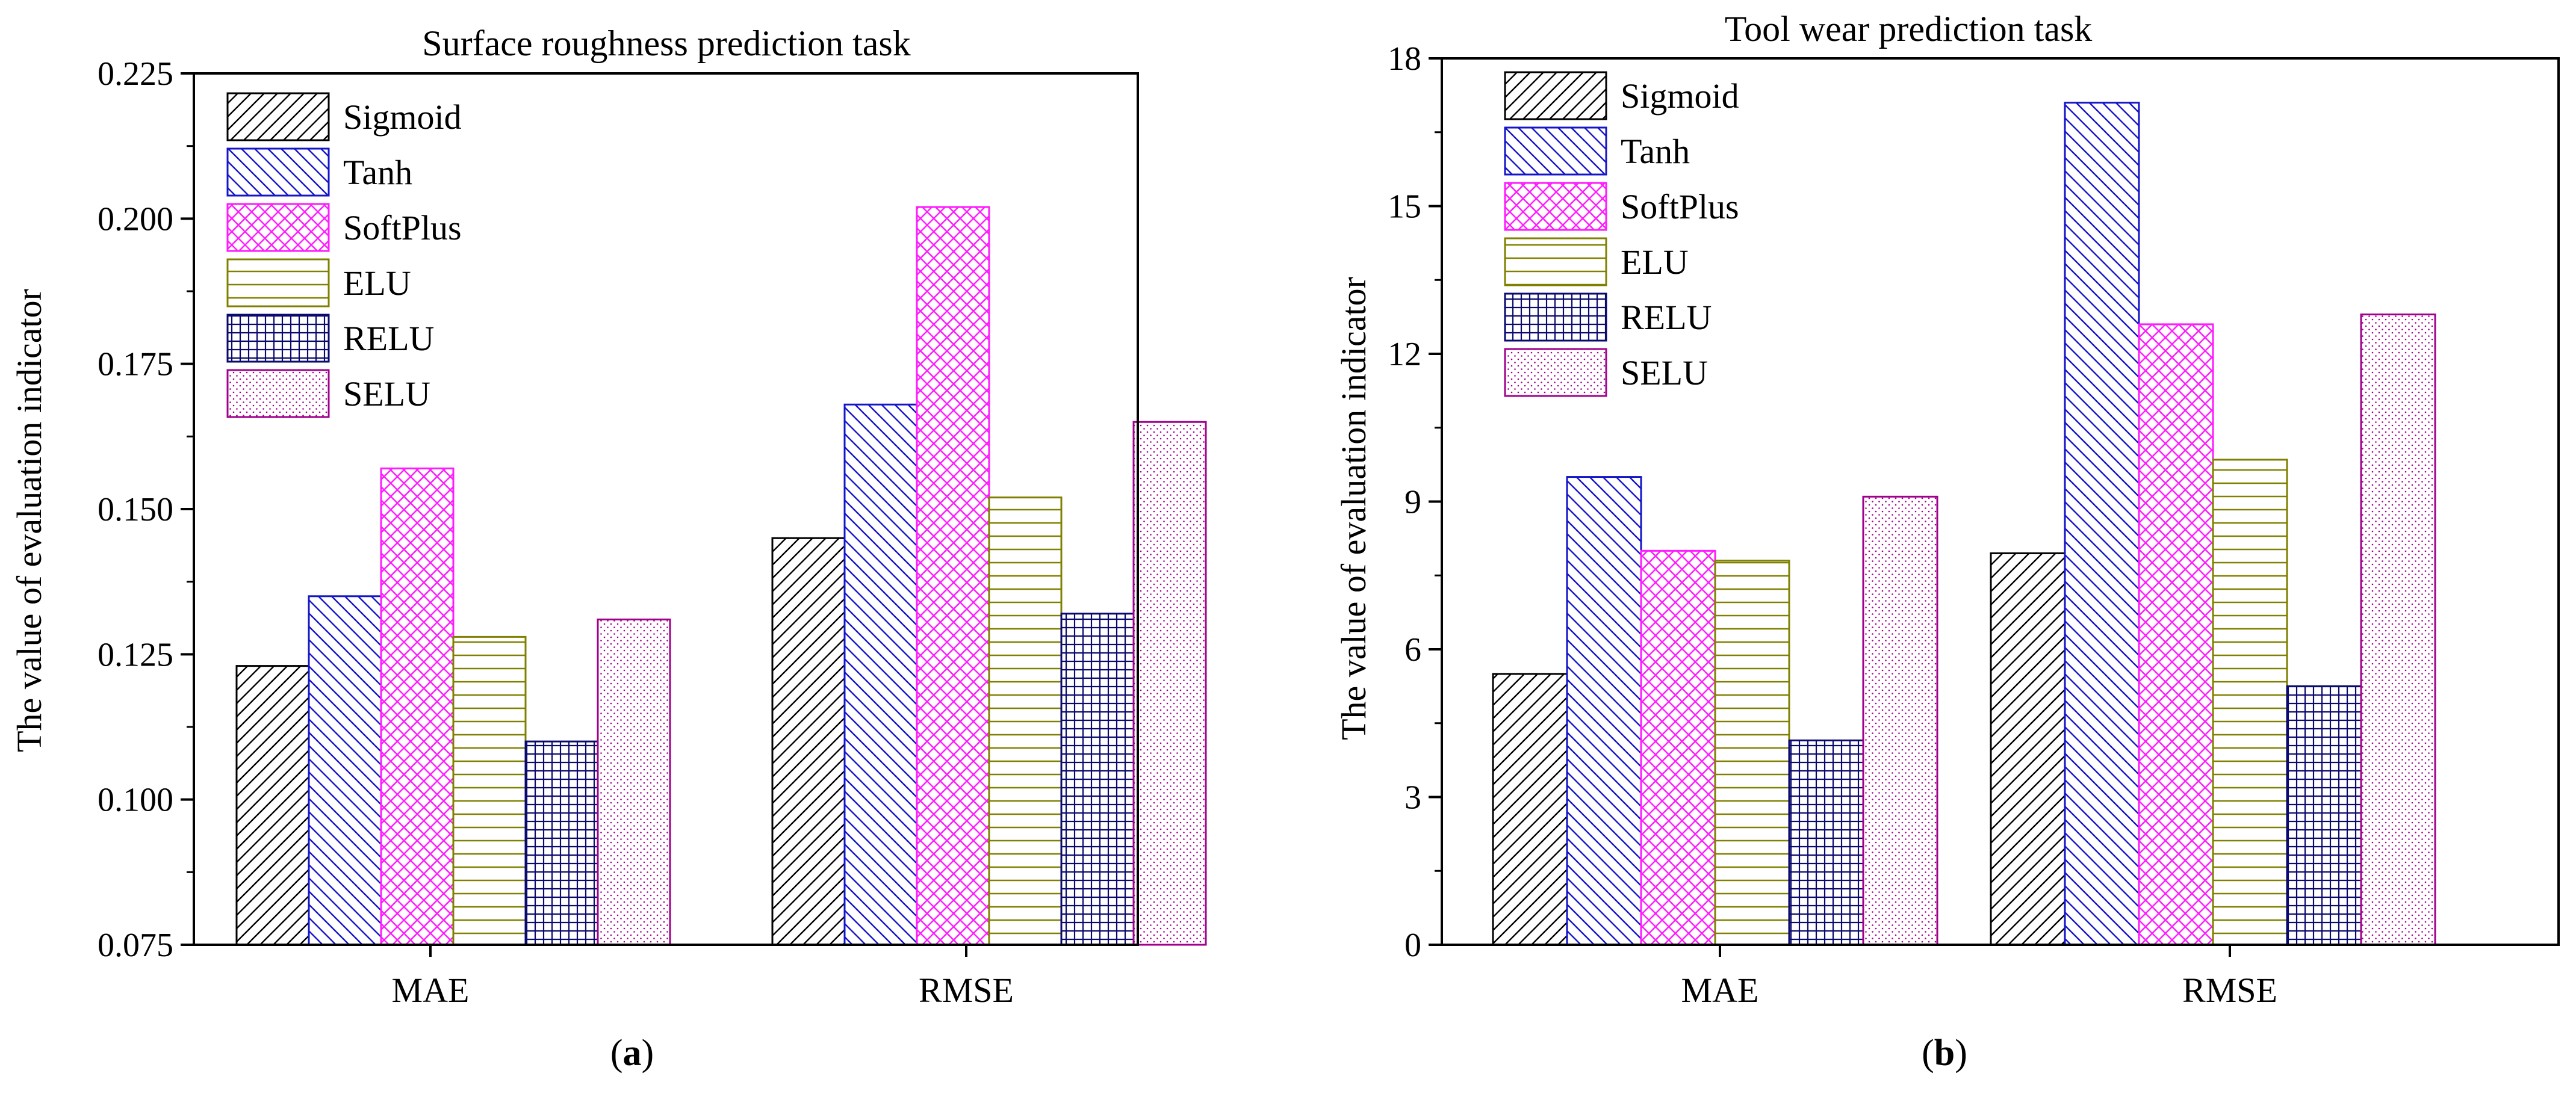  What do you see at coordinates (1909, 29) in the screenshot?
I see `chart-b-title: Tool wear prediction task` at bounding box center [1909, 29].